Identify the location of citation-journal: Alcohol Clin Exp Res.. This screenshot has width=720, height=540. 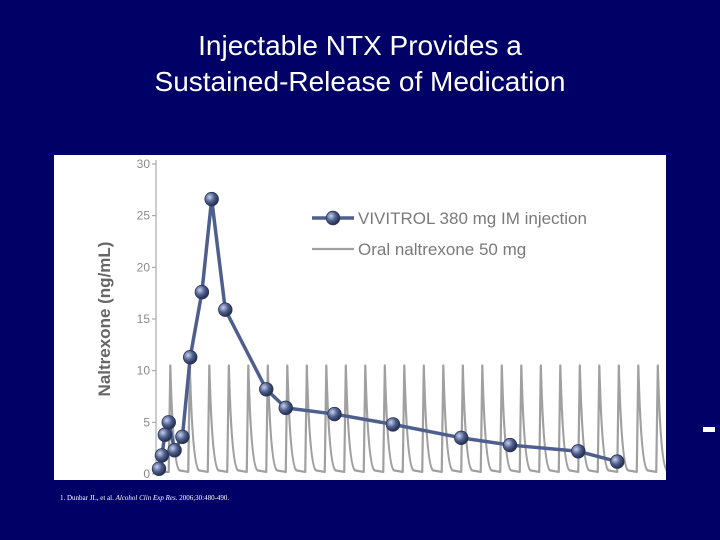
(146, 498).